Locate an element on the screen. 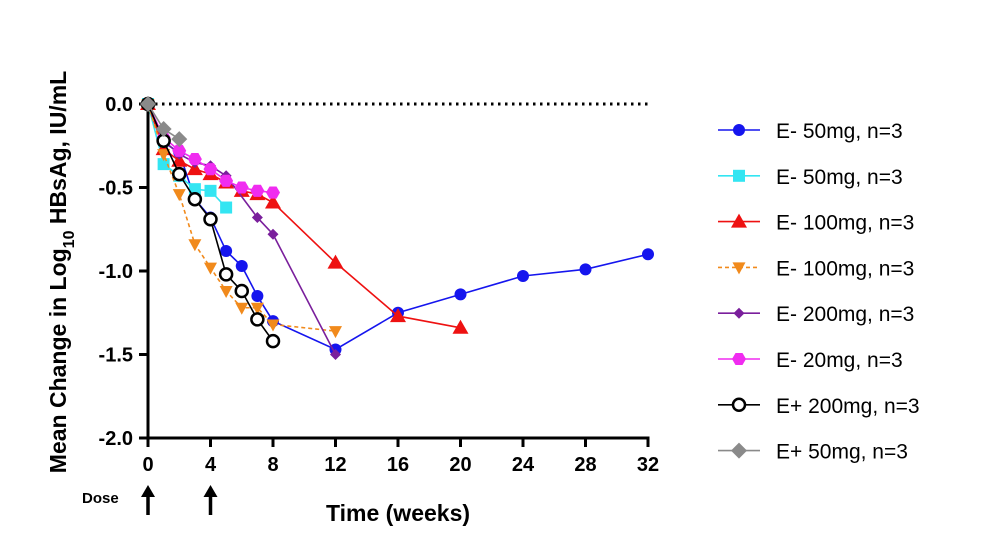 The width and height of the screenshot is (982, 549). x-tick-label: 12 is located at coordinates (335, 465).